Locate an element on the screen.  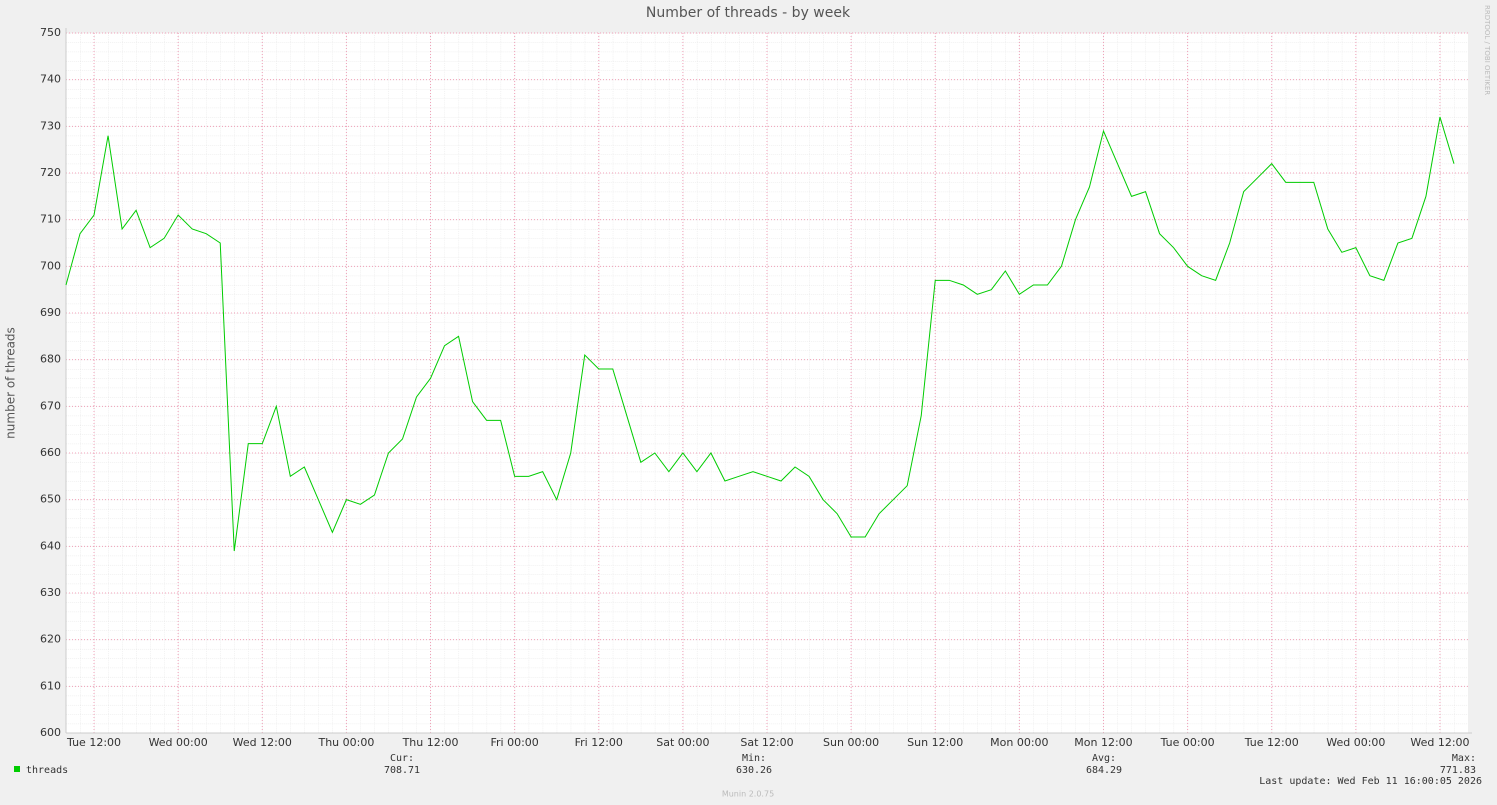
x-tick-label: Sun 12:00 is located at coordinates (935, 742).